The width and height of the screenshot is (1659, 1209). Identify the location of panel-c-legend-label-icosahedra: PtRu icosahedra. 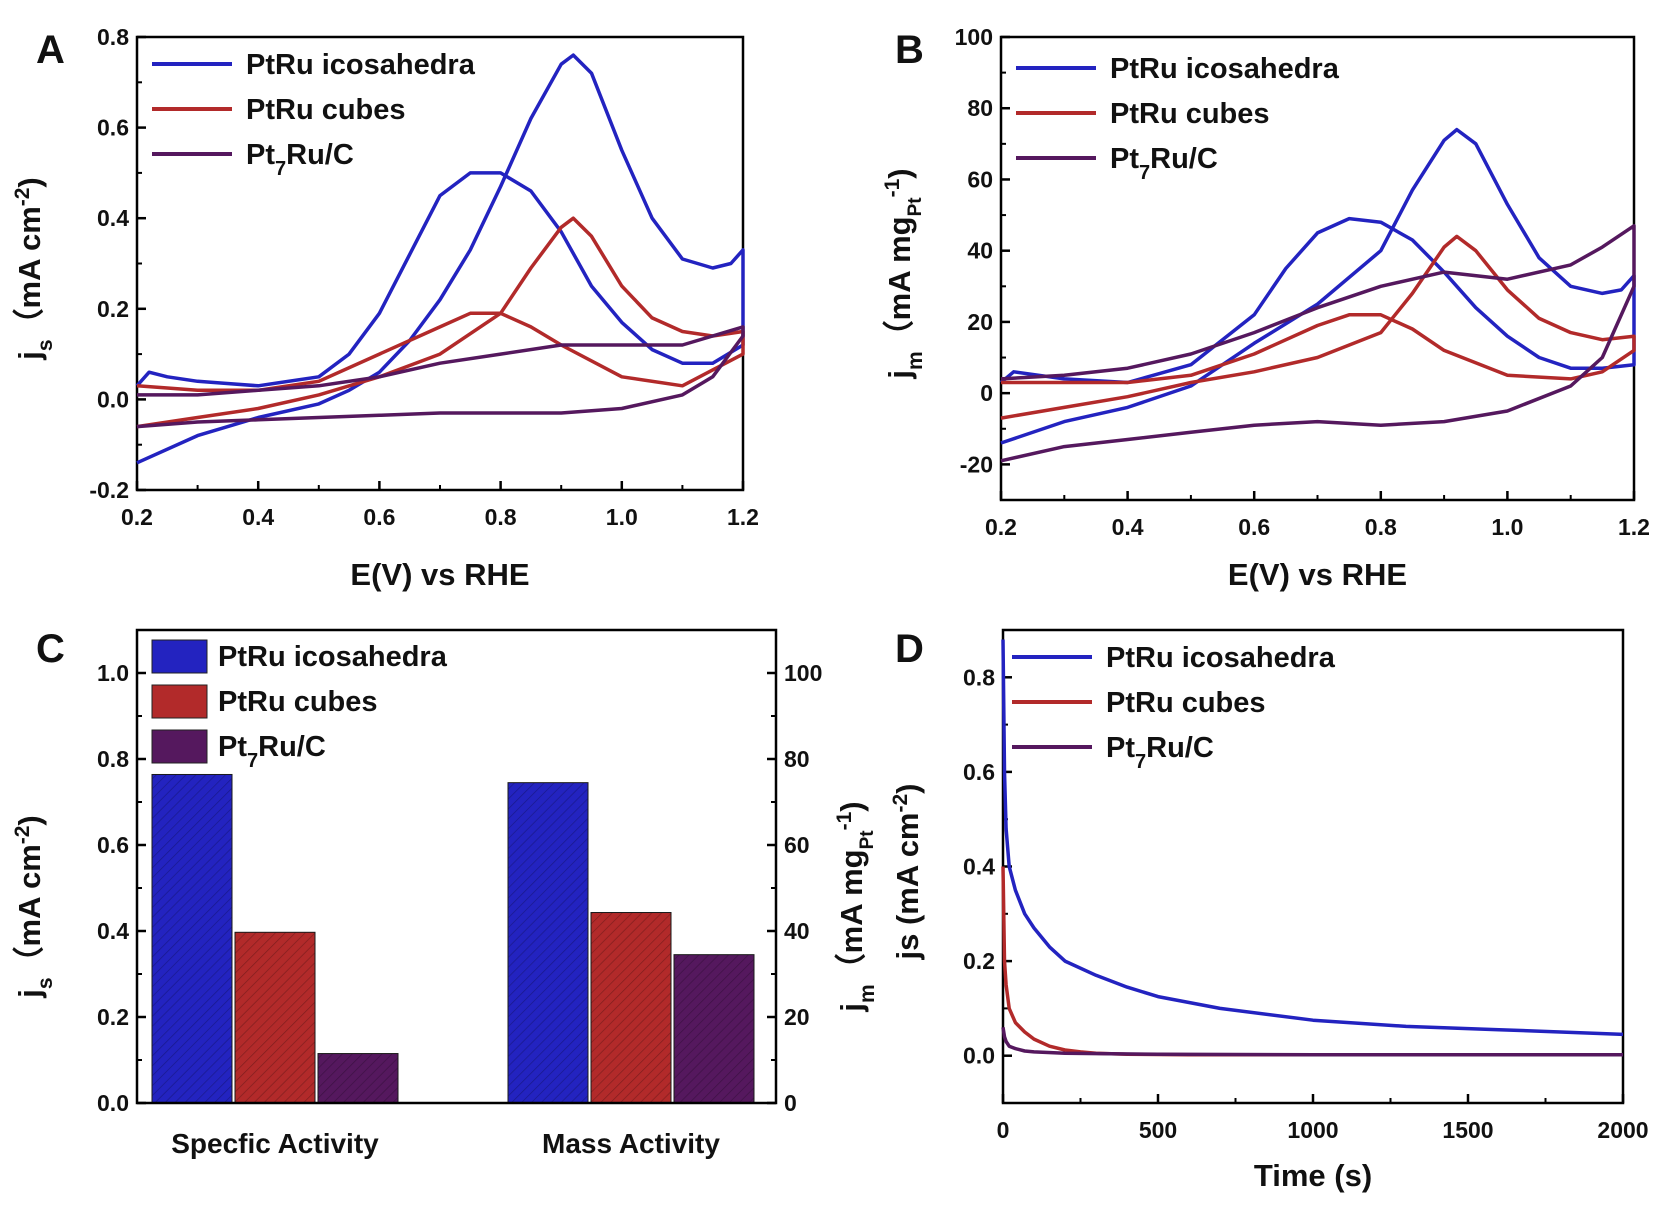
(333, 657).